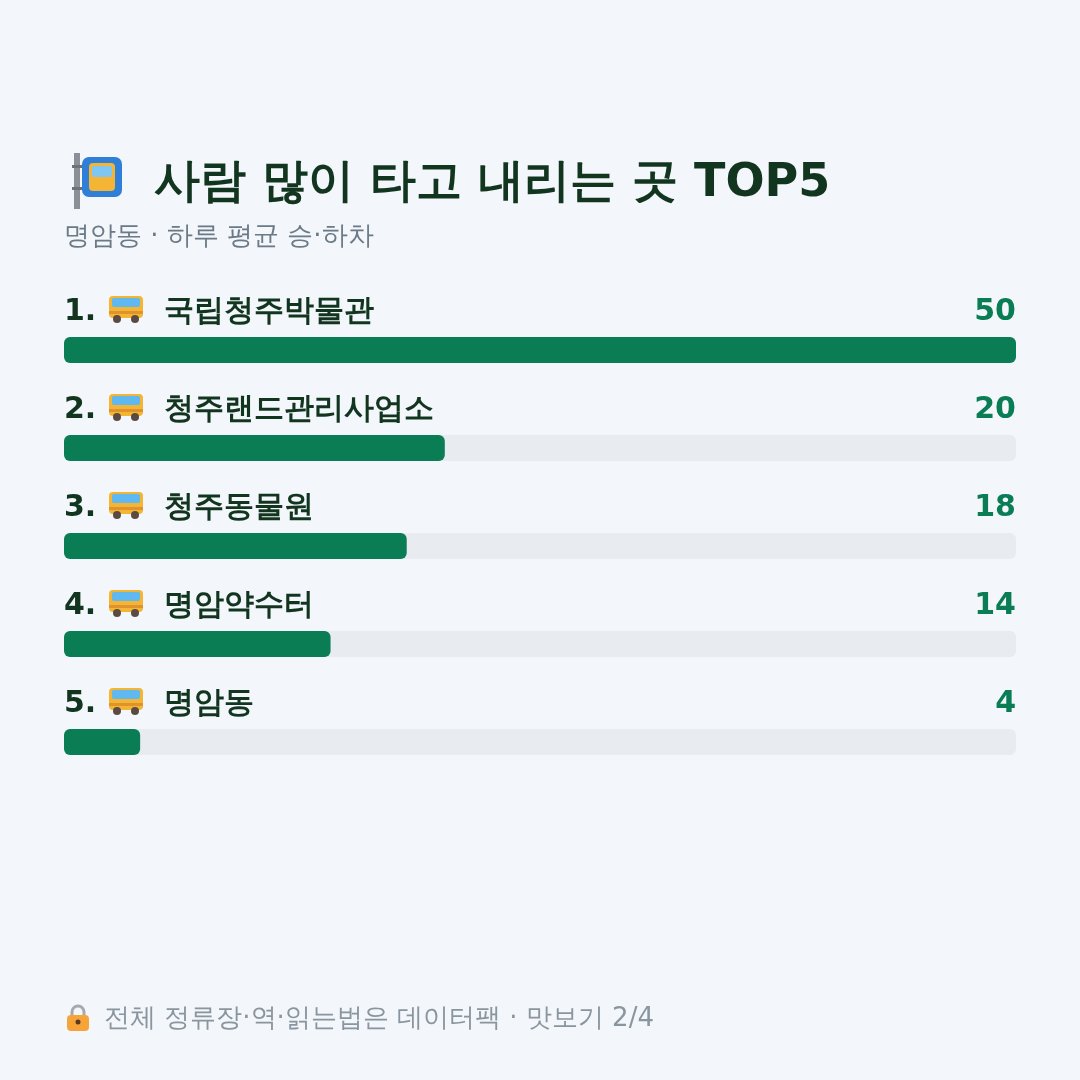 Image resolution: width=1080 pixels, height=1080 pixels. Describe the element at coordinates (379, 1017) in the screenshot. I see `text: 전체 정류장·역·읽는법은 데이터팩 · 맛보기 2/4` at that location.